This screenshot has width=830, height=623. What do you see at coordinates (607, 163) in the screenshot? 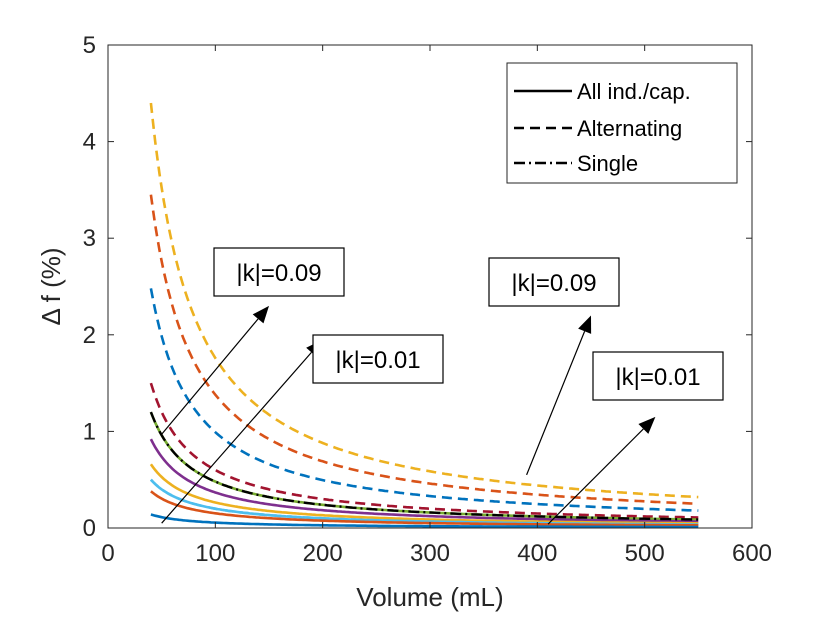
I see `legend-label: Single` at bounding box center [607, 163].